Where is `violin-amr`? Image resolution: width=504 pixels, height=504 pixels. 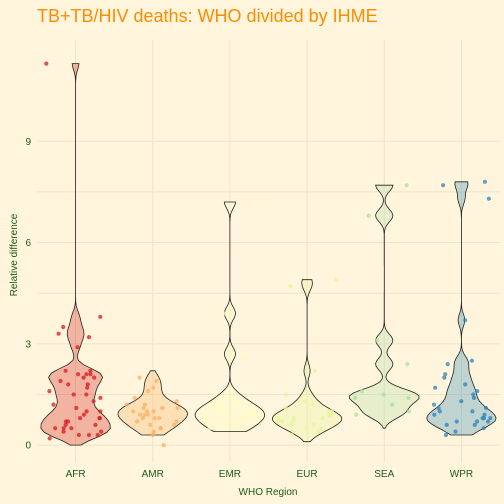 violin-amr is located at coordinates (152, 403).